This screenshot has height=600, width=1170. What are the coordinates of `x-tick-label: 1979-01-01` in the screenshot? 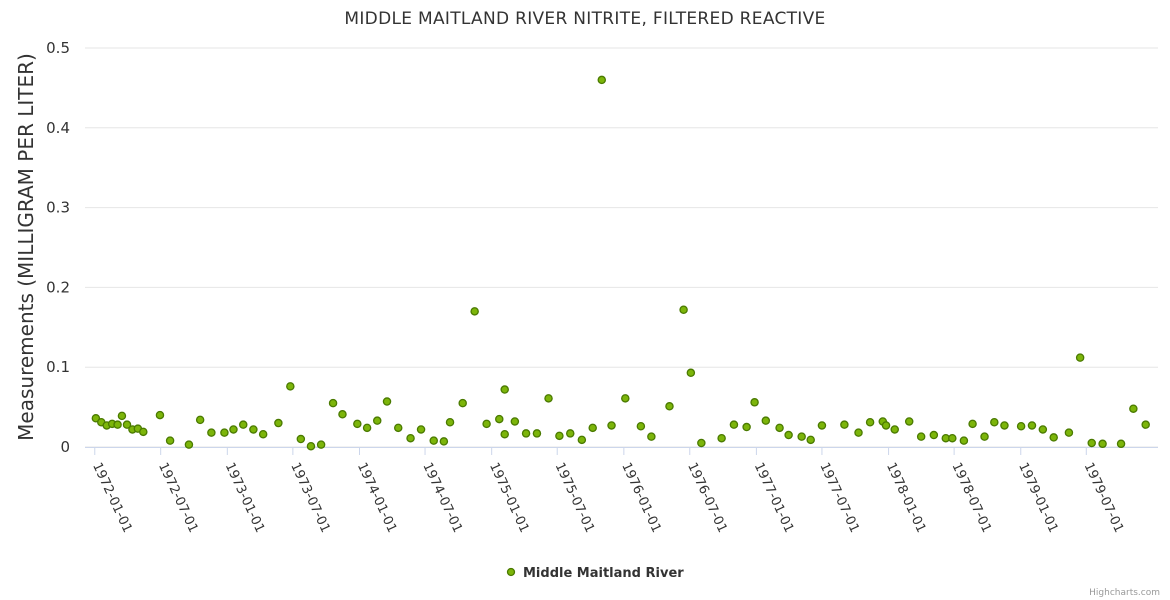 It's located at (1038, 497).